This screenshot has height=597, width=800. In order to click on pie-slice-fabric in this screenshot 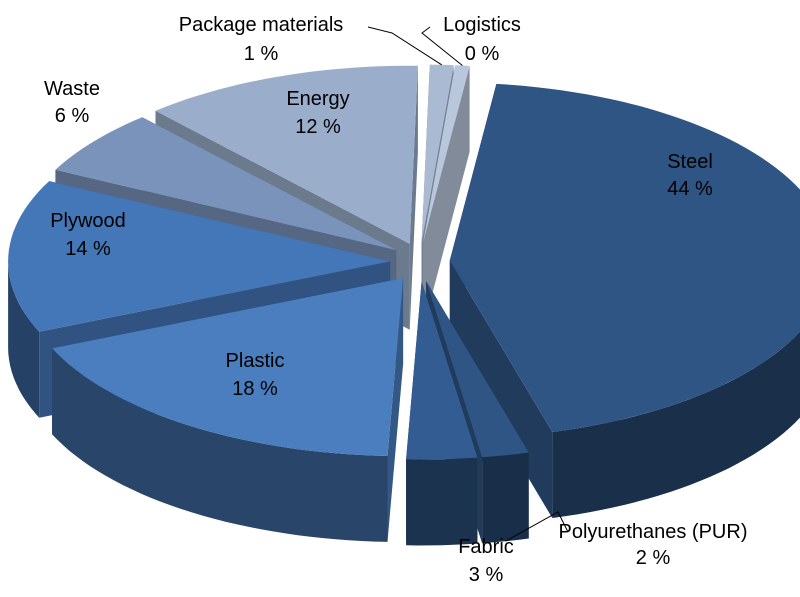, I will do `click(442, 413)`.